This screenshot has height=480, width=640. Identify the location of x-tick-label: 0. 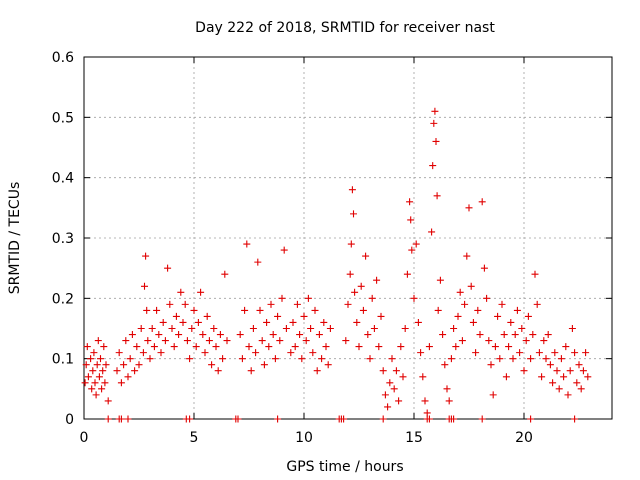
(84, 438).